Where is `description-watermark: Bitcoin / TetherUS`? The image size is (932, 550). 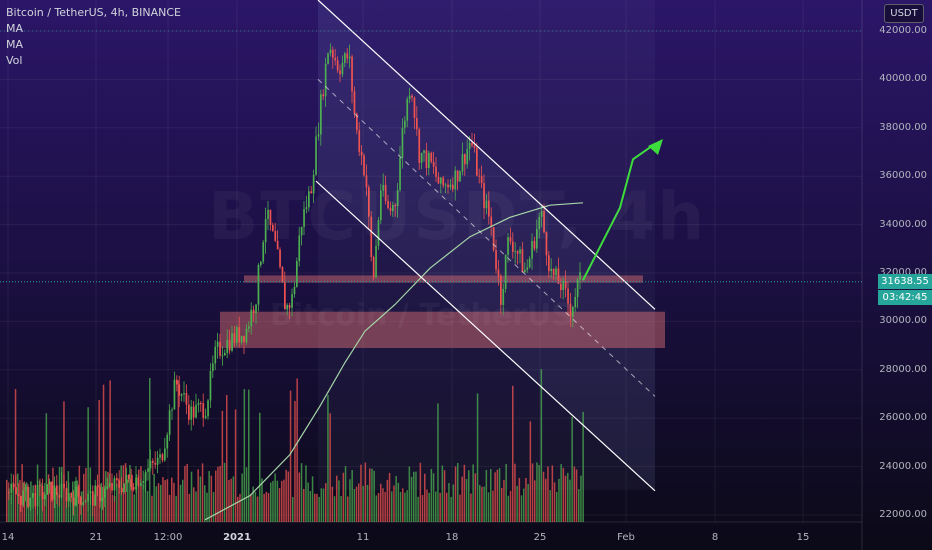 description-watermark: Bitcoin / TetherUS is located at coordinates (421, 315).